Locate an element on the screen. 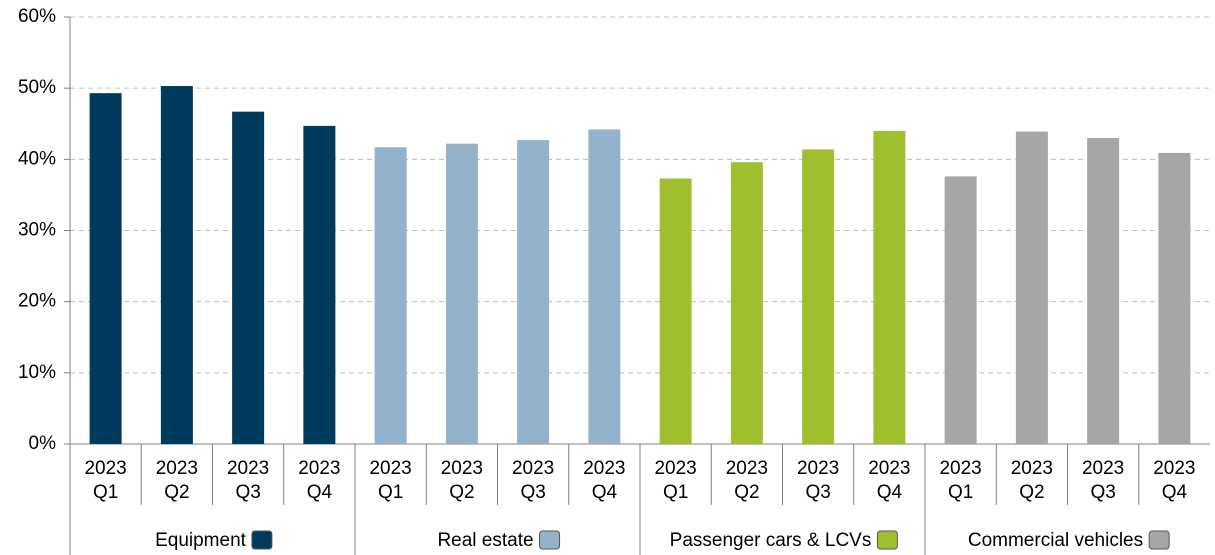 The width and height of the screenshot is (1215, 555). y-tick-label: 50% is located at coordinates (37, 87).